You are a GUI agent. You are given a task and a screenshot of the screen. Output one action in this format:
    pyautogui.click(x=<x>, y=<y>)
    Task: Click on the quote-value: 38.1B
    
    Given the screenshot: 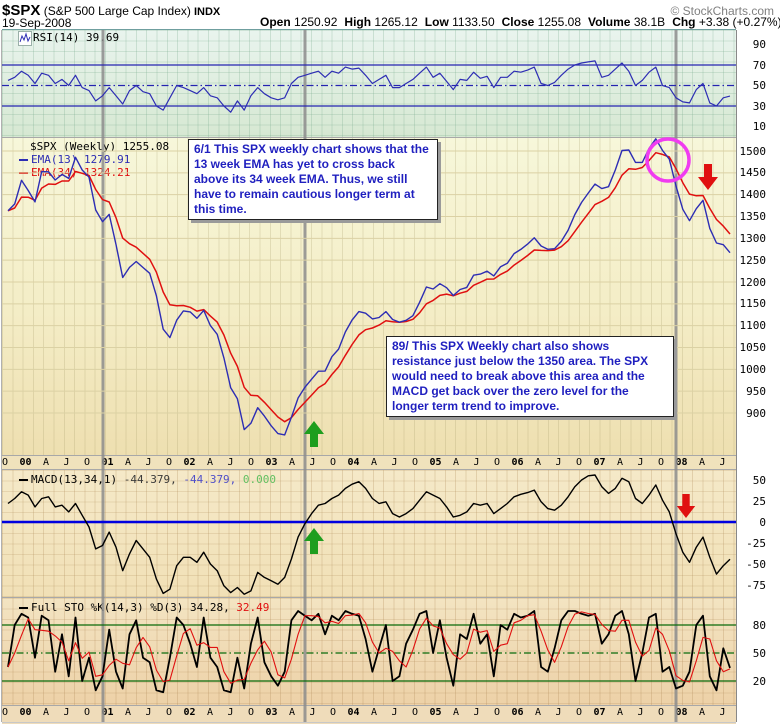 What is the action you would take?
    pyautogui.click(x=649, y=22)
    